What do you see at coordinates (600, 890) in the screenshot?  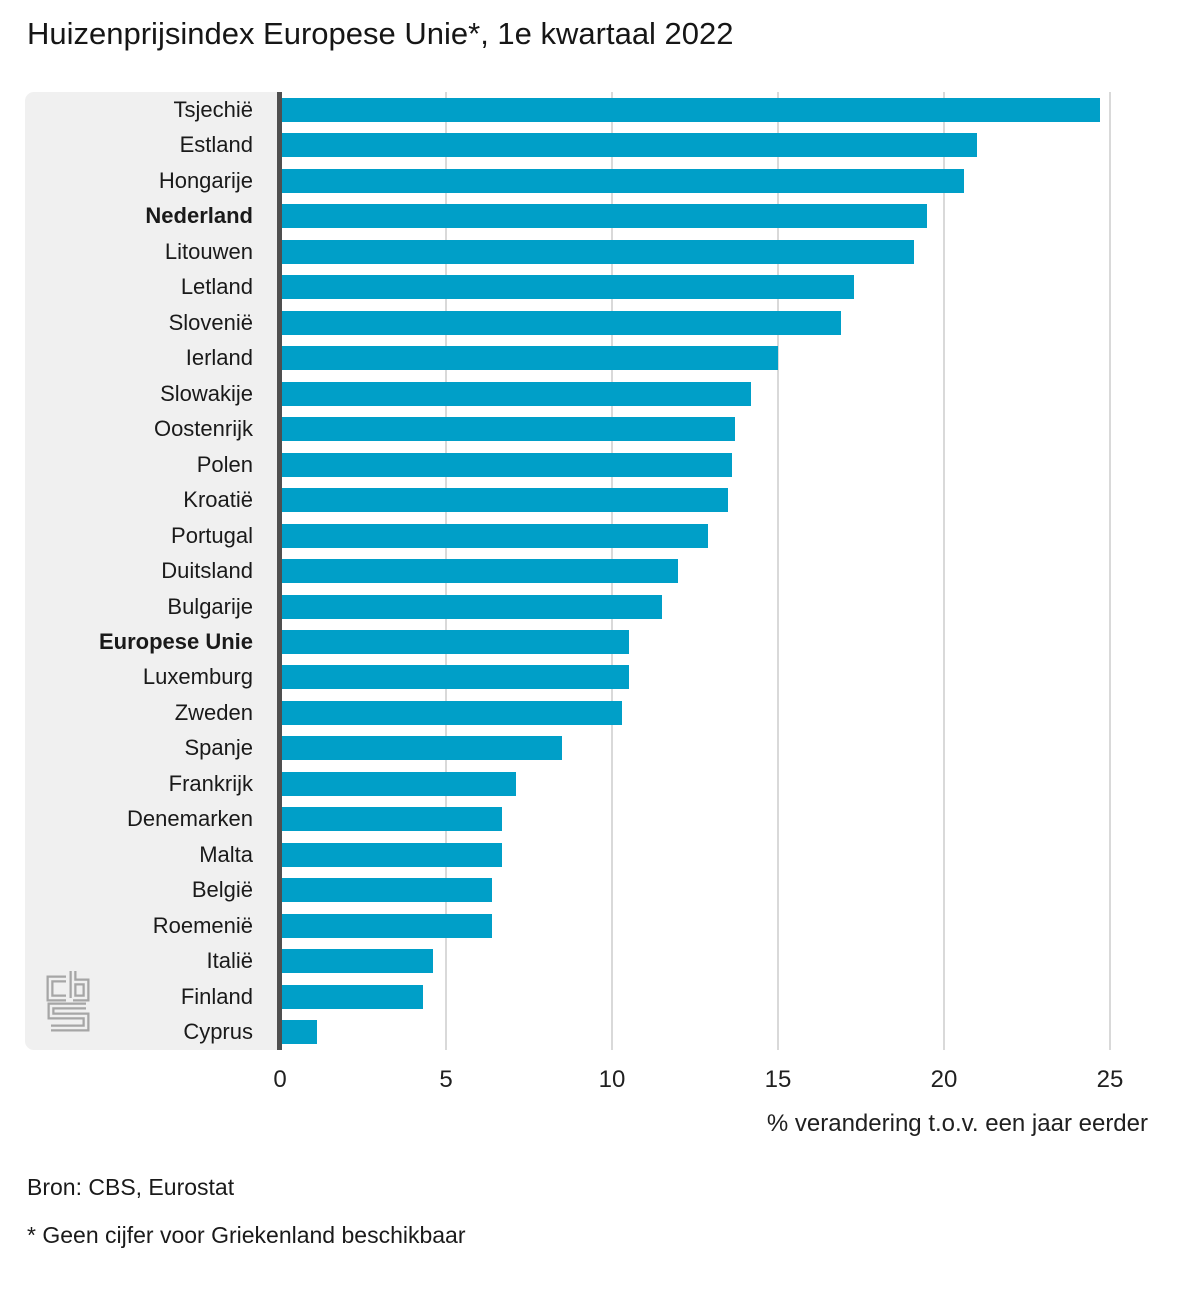 I see `chart-row: België` at bounding box center [600, 890].